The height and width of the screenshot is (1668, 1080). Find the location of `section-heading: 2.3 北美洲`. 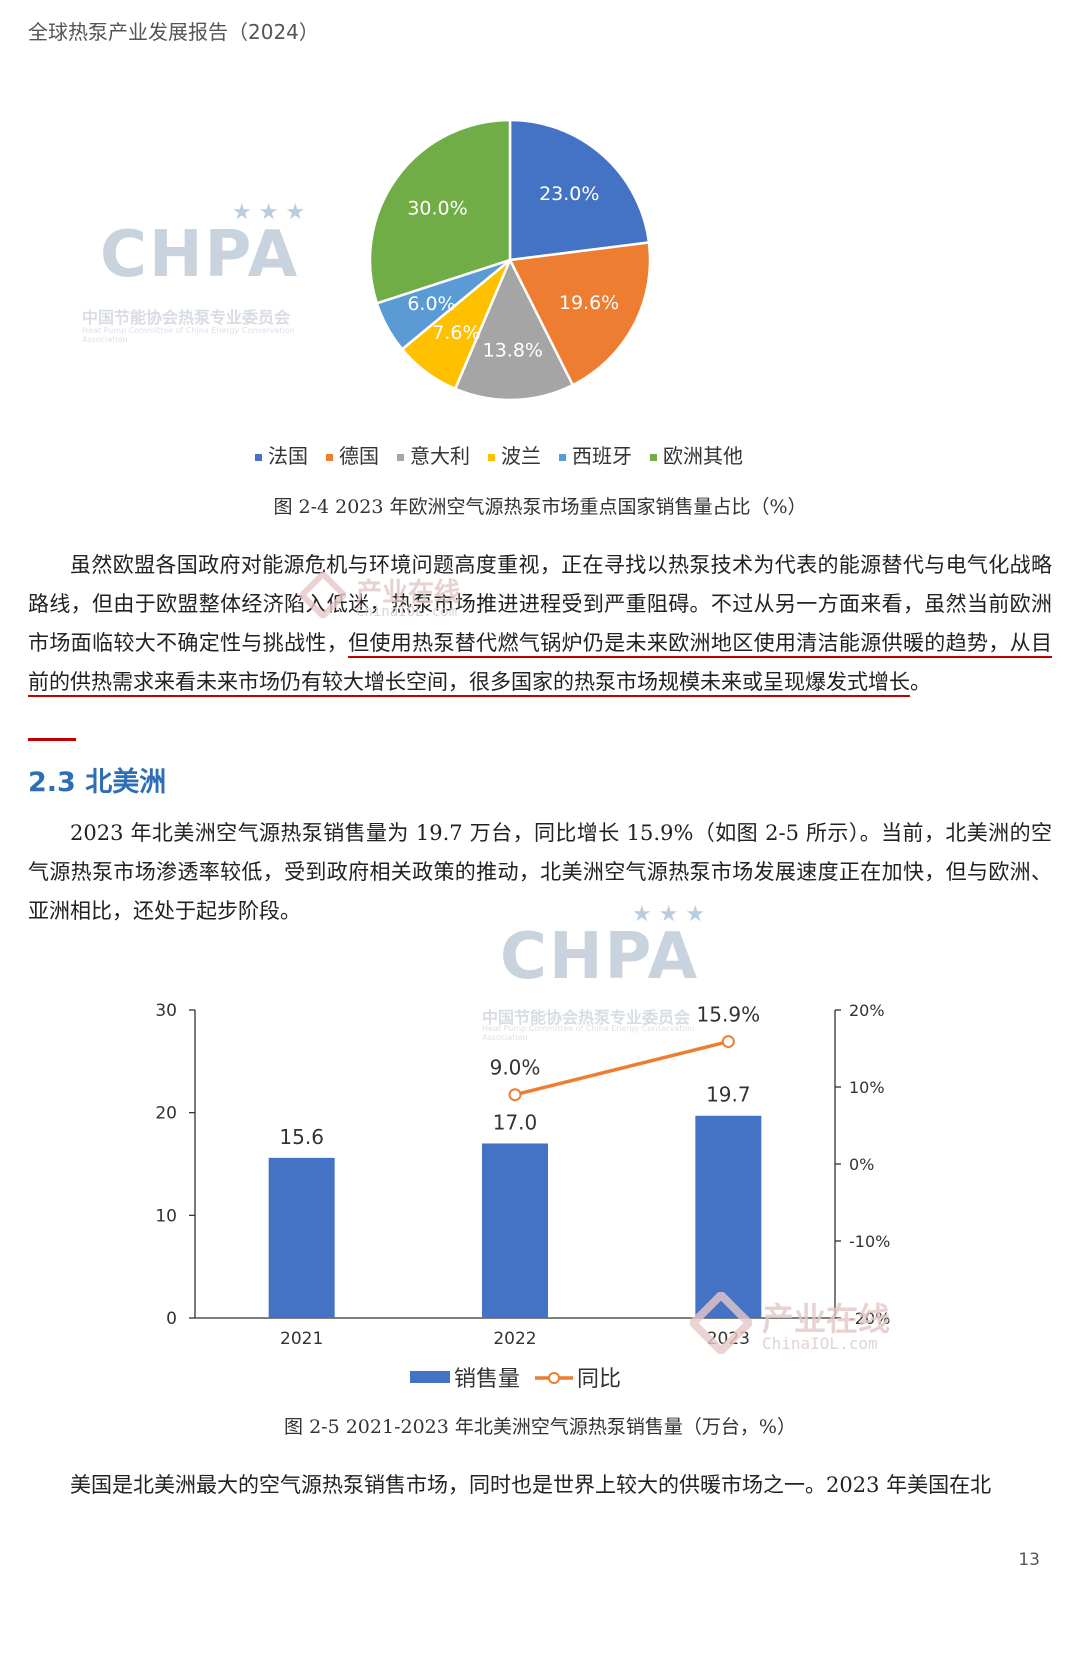

section-heading: 2.3 北美洲 is located at coordinates (97, 782).